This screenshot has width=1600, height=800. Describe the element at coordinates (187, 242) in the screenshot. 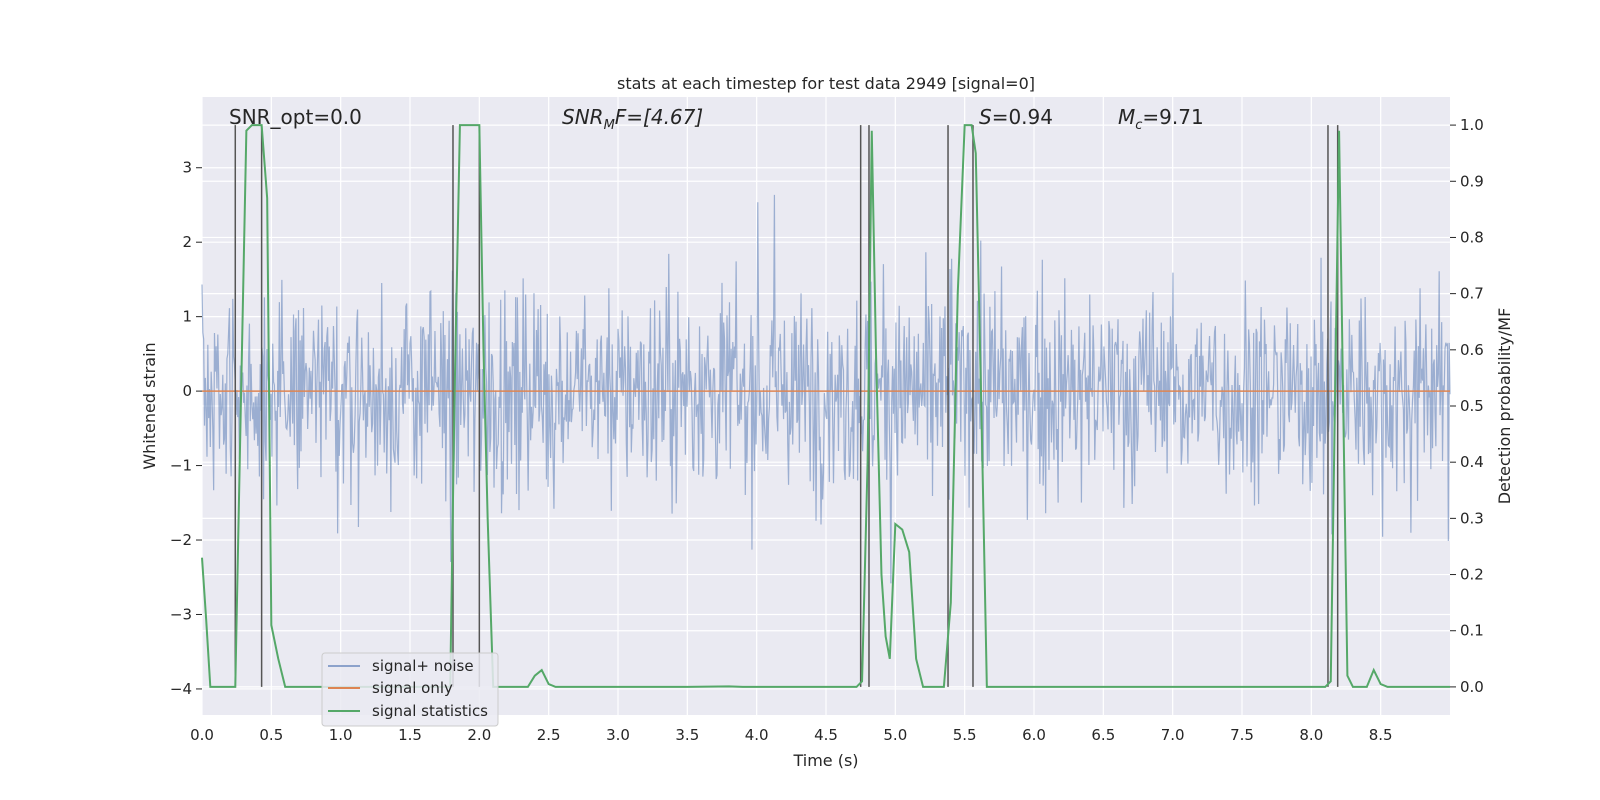

I see `y-tick-label: 2` at that location.